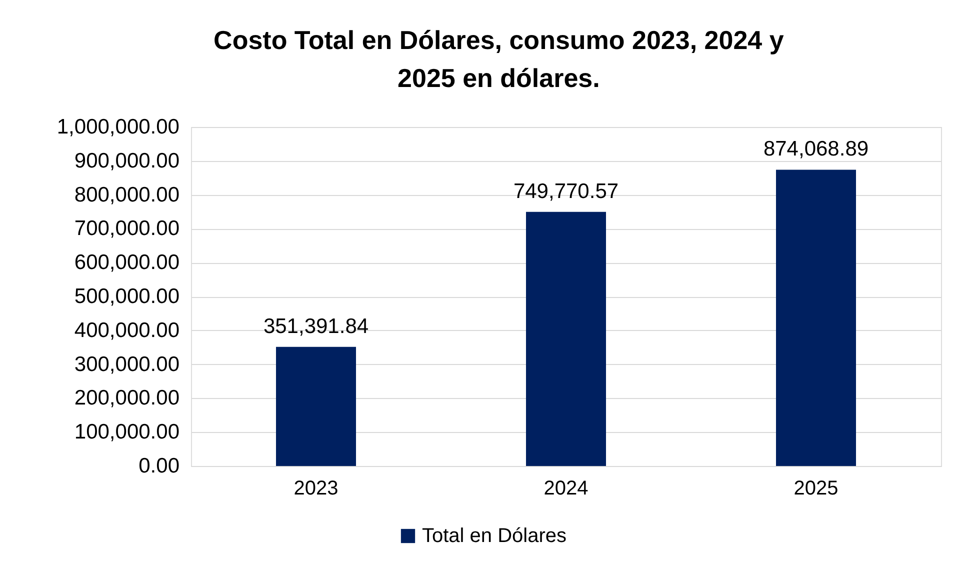  What do you see at coordinates (816, 149) in the screenshot?
I see `text: 874,068.89` at bounding box center [816, 149].